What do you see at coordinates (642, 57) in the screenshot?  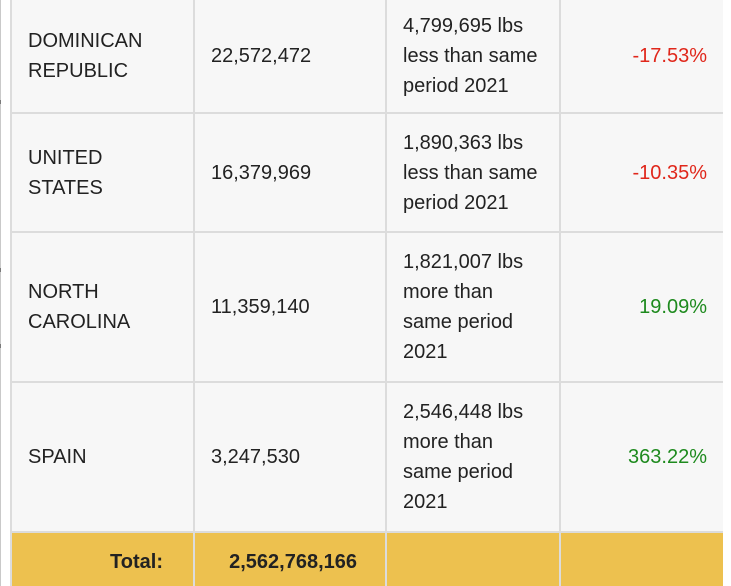 I see `row-percent-cell: -17.53%` at bounding box center [642, 57].